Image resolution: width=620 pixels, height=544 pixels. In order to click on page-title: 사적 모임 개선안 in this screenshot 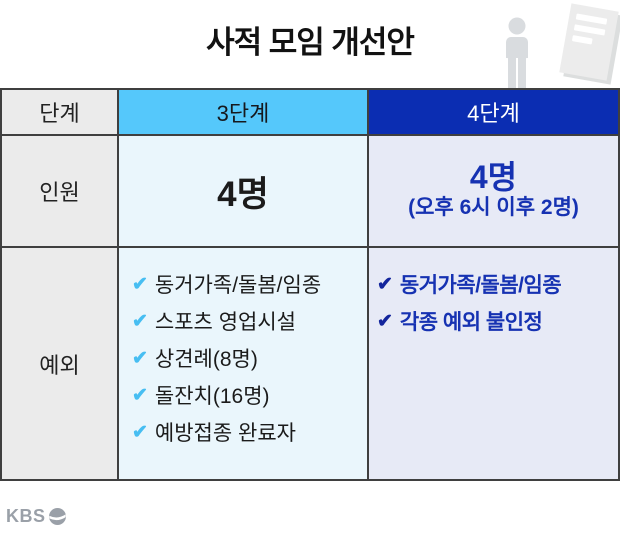, I will do `click(310, 42)`.